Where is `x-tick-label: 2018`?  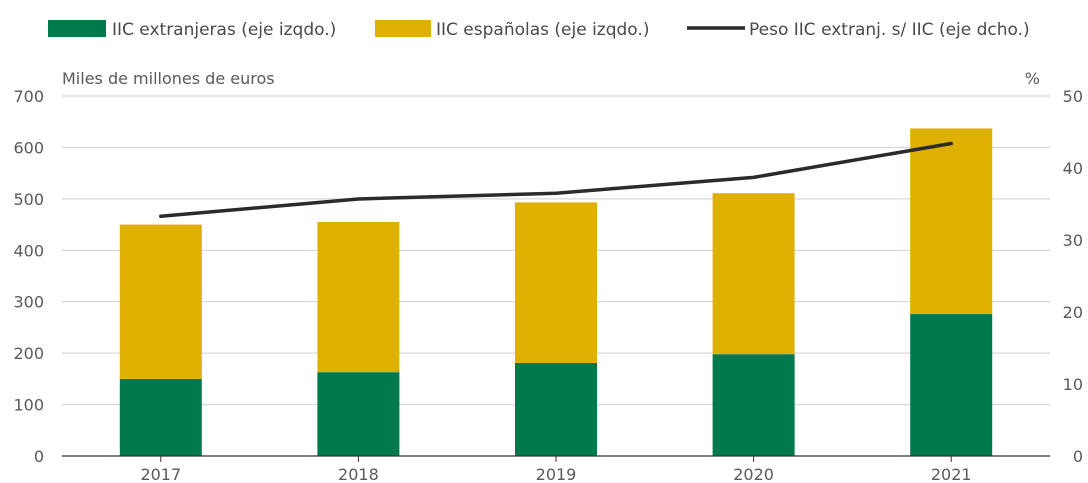
x-tick-label: 2018 is located at coordinates (358, 474).